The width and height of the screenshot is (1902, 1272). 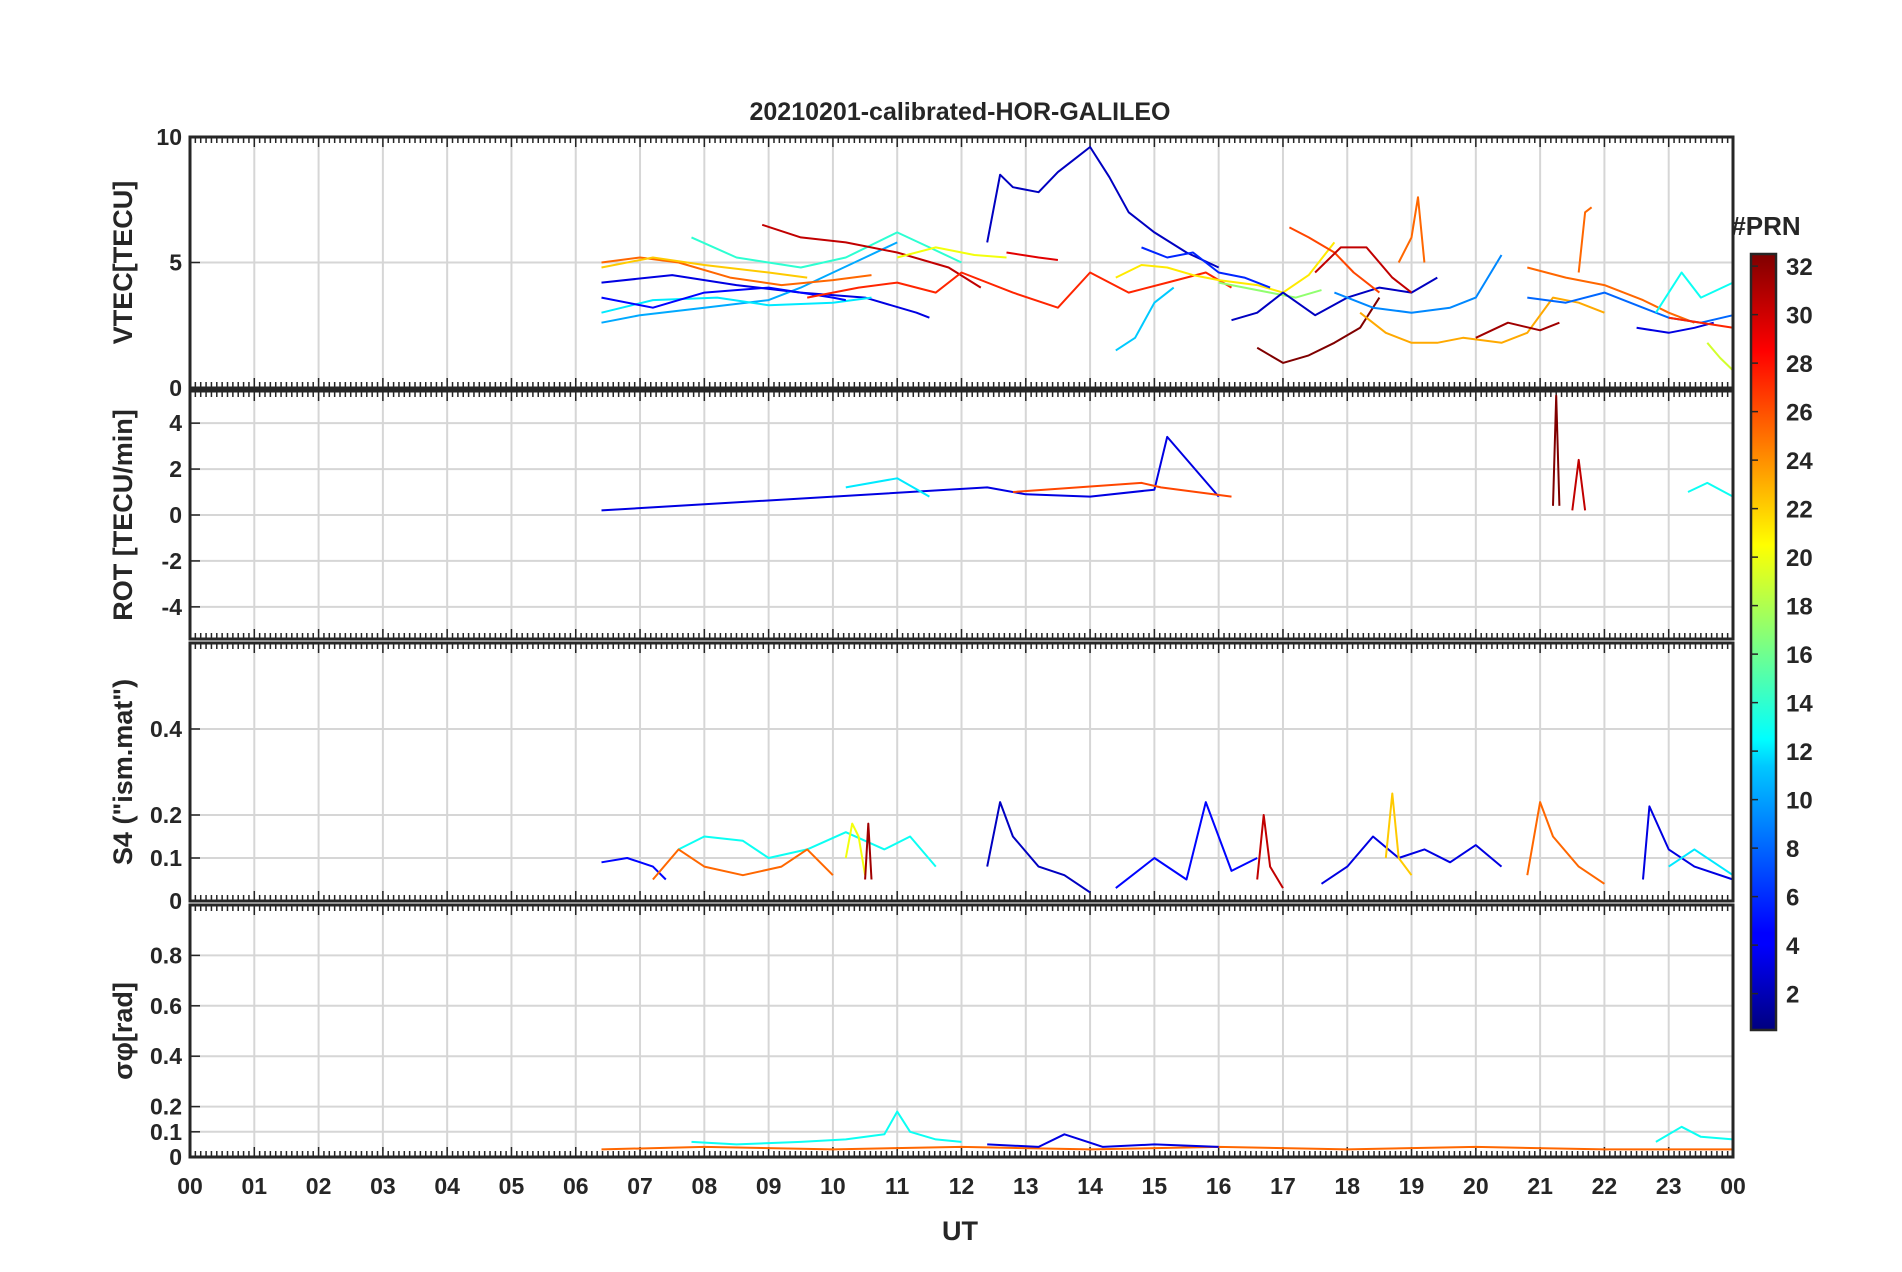 I want to click on chart-title: 20210201-calibrated-HOR-GALILEO, so click(x=960, y=112).